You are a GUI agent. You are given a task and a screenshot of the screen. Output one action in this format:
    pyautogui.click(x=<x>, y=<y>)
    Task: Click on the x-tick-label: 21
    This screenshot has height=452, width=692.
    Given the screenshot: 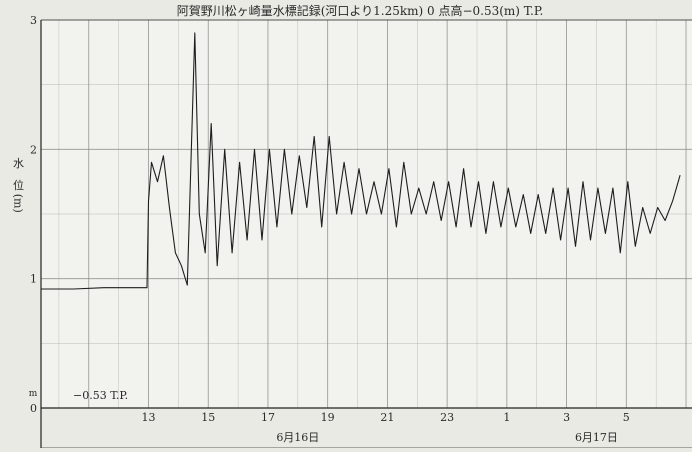 What is the action you would take?
    pyautogui.click(x=387, y=417)
    